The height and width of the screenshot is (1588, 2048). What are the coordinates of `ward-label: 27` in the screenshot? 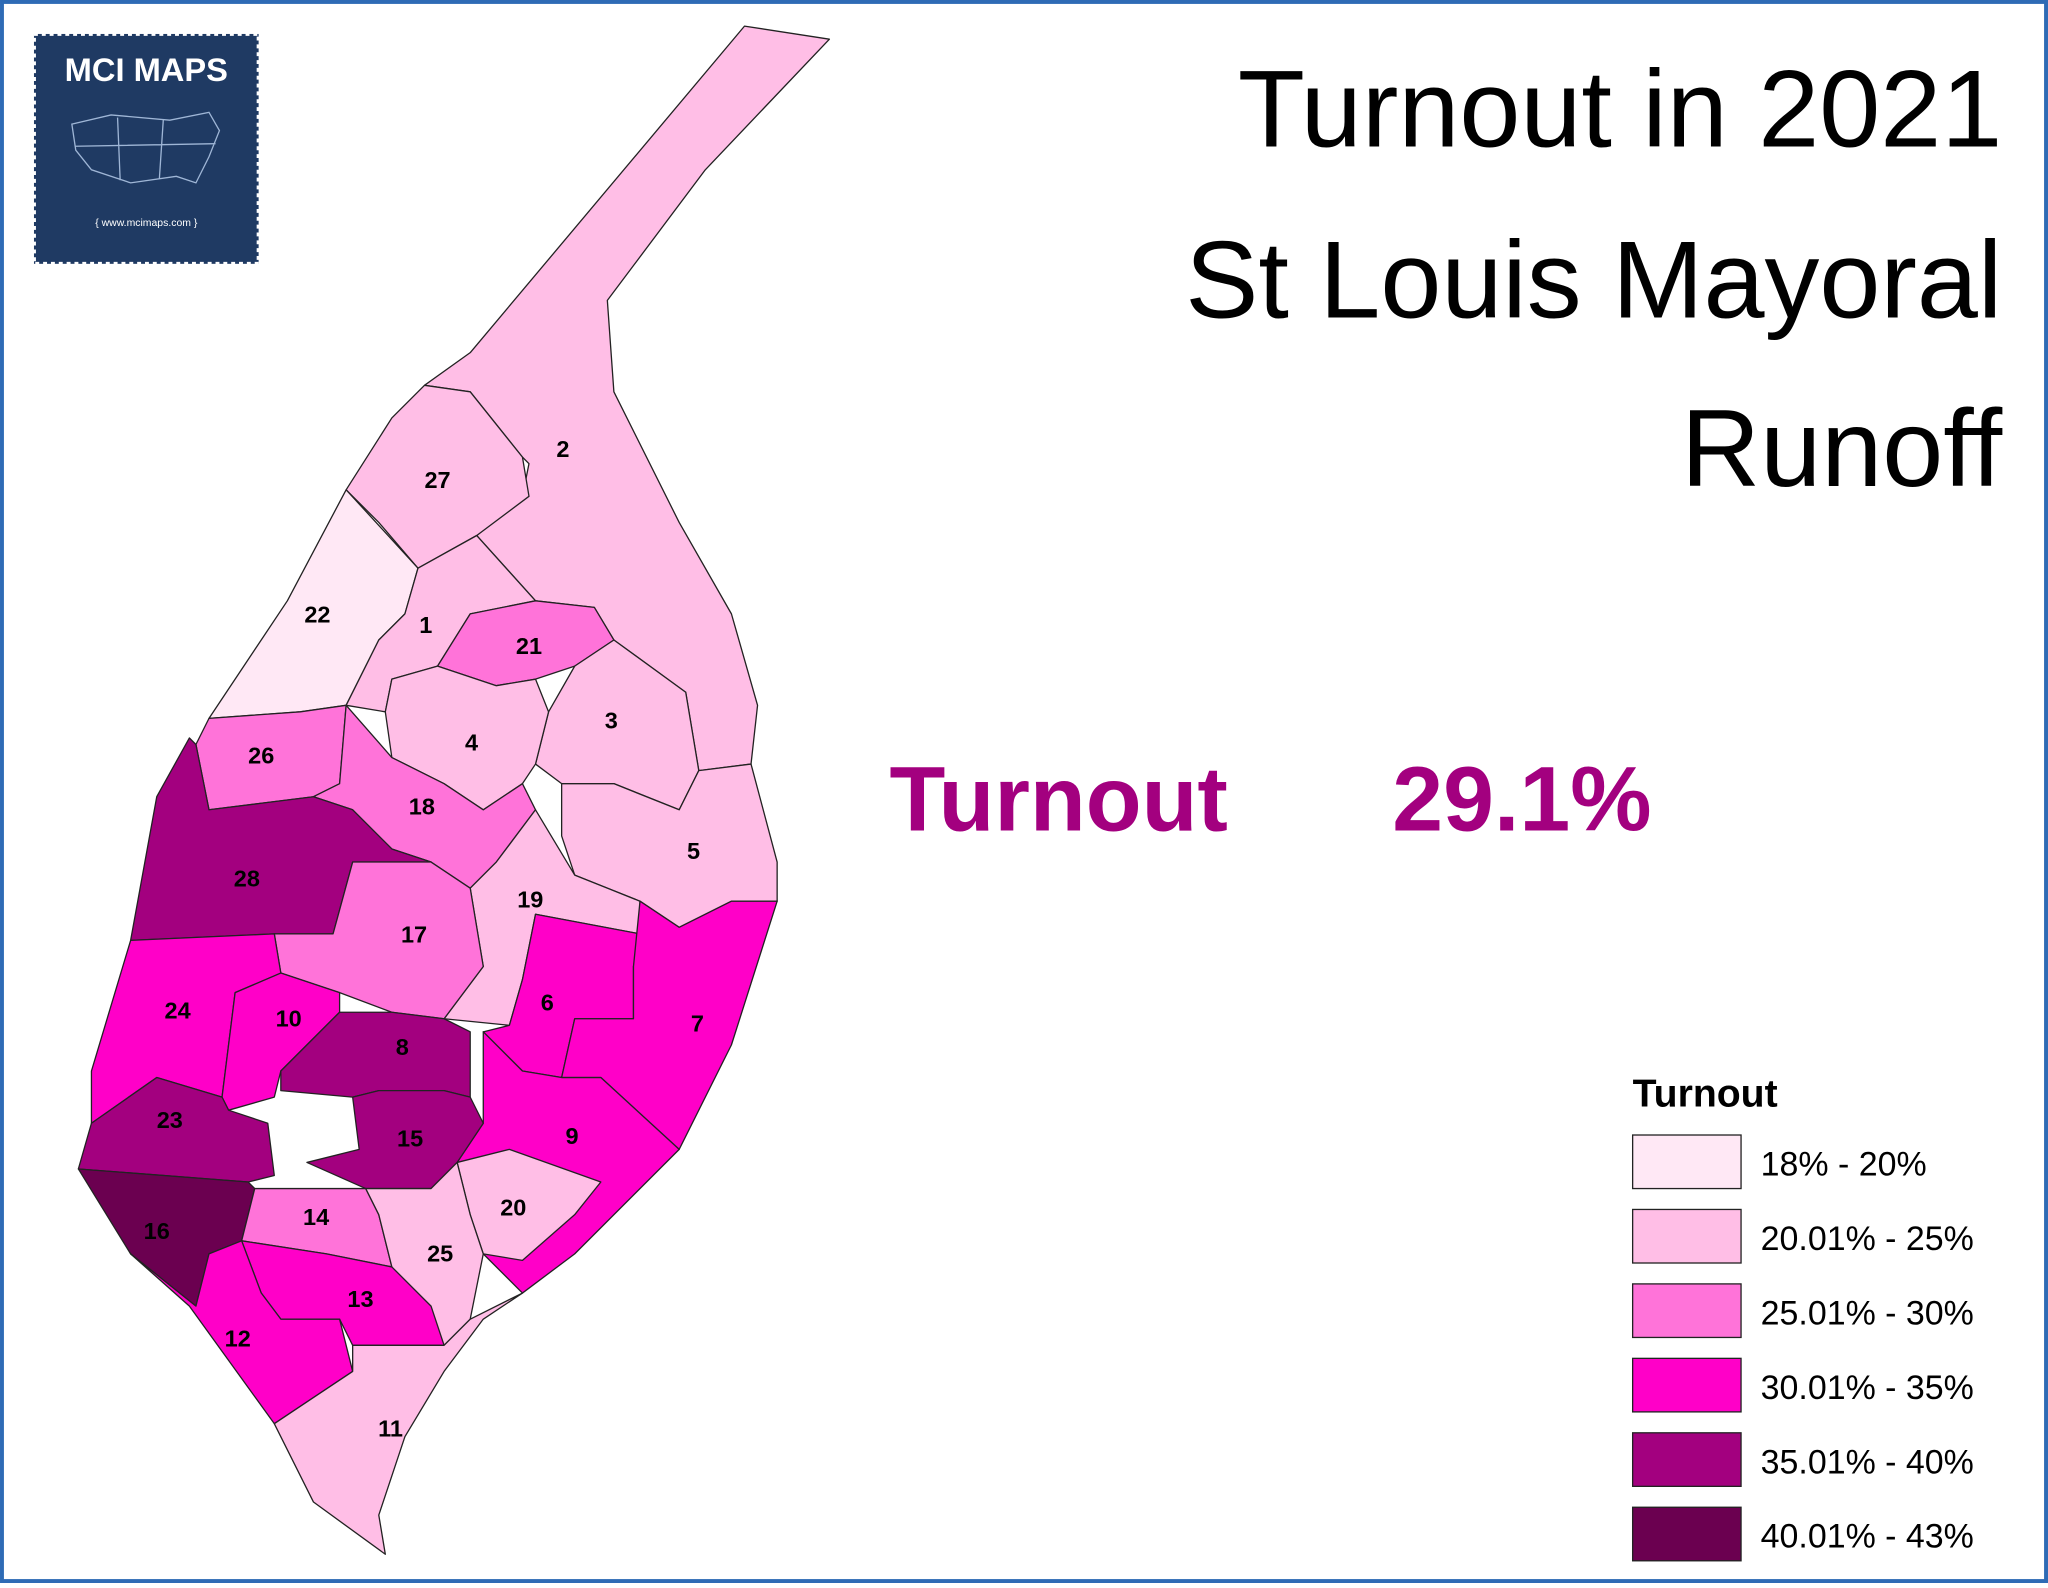 It's located at (437, 480).